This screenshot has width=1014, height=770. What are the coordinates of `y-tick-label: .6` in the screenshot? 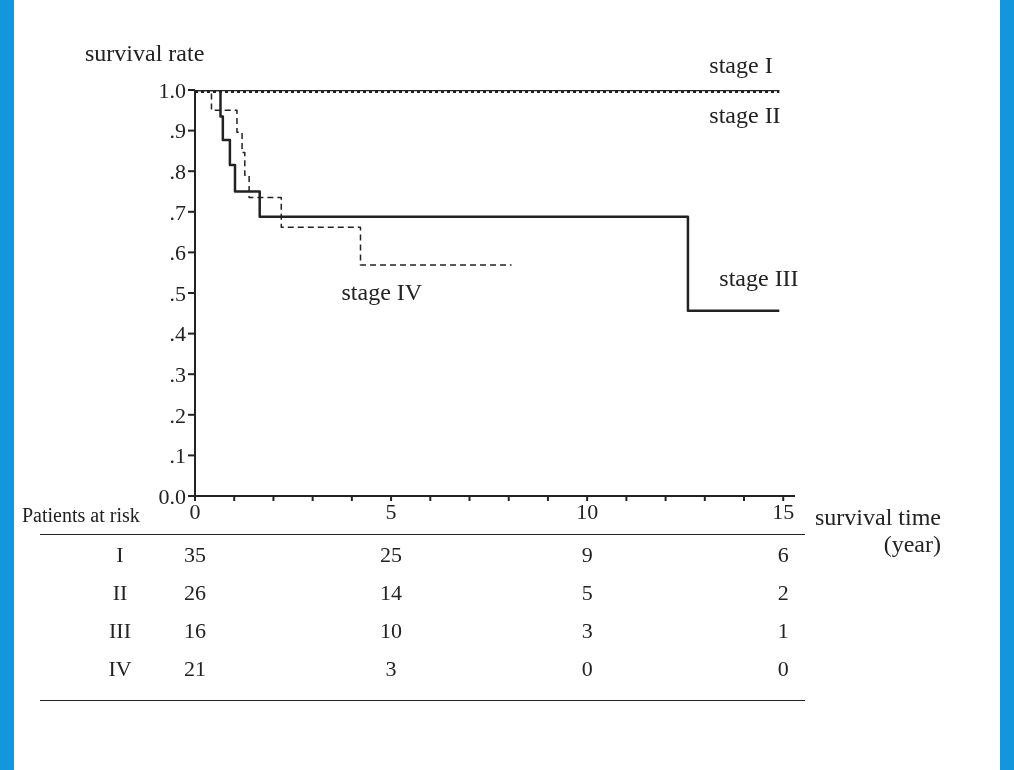 It's located at (177, 253).